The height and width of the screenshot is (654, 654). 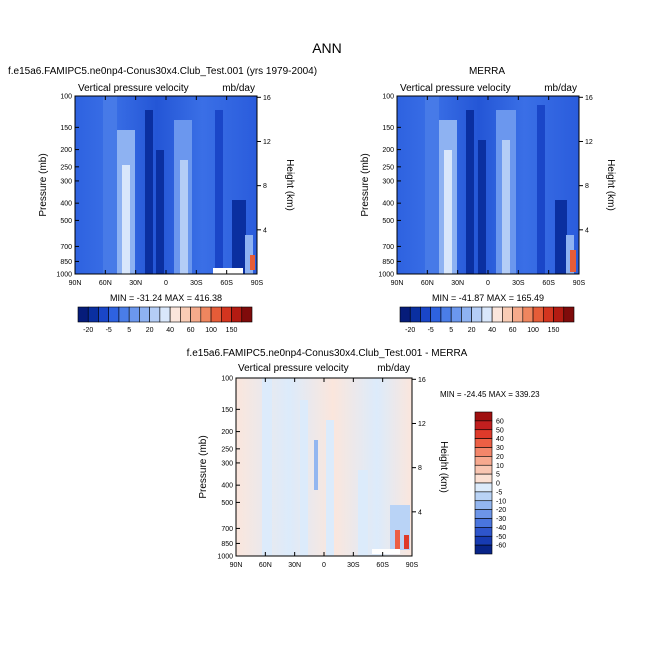 What do you see at coordinates (227, 486) in the screenshot?
I see `y-tick-label: 400` at bounding box center [227, 486].